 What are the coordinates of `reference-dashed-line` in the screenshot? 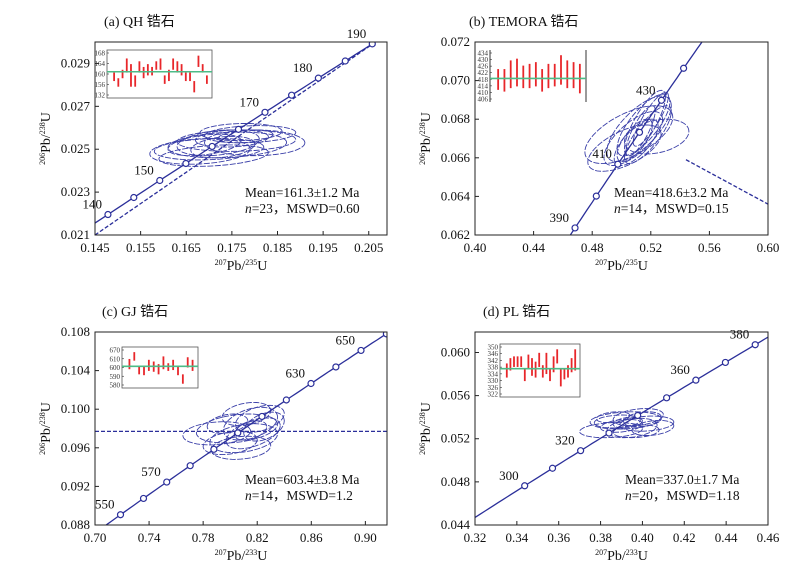 It's located at (235, 138).